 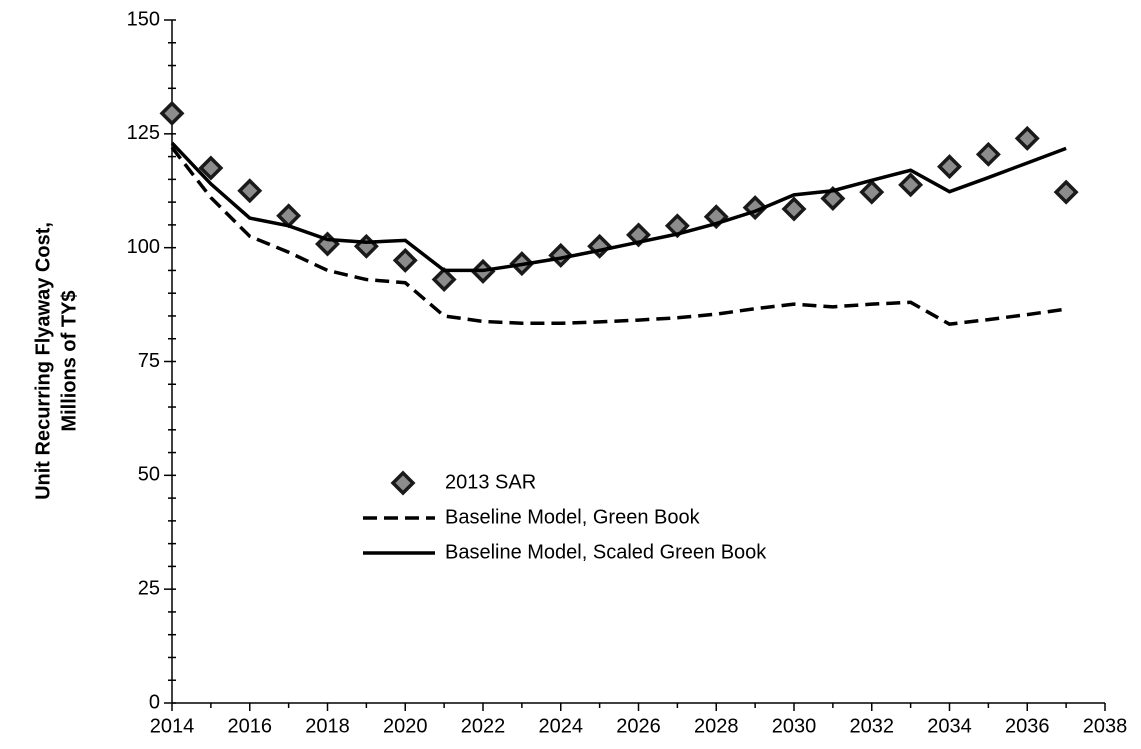 I want to click on legend-label: Baseline Model, Green Book, so click(x=573, y=517).